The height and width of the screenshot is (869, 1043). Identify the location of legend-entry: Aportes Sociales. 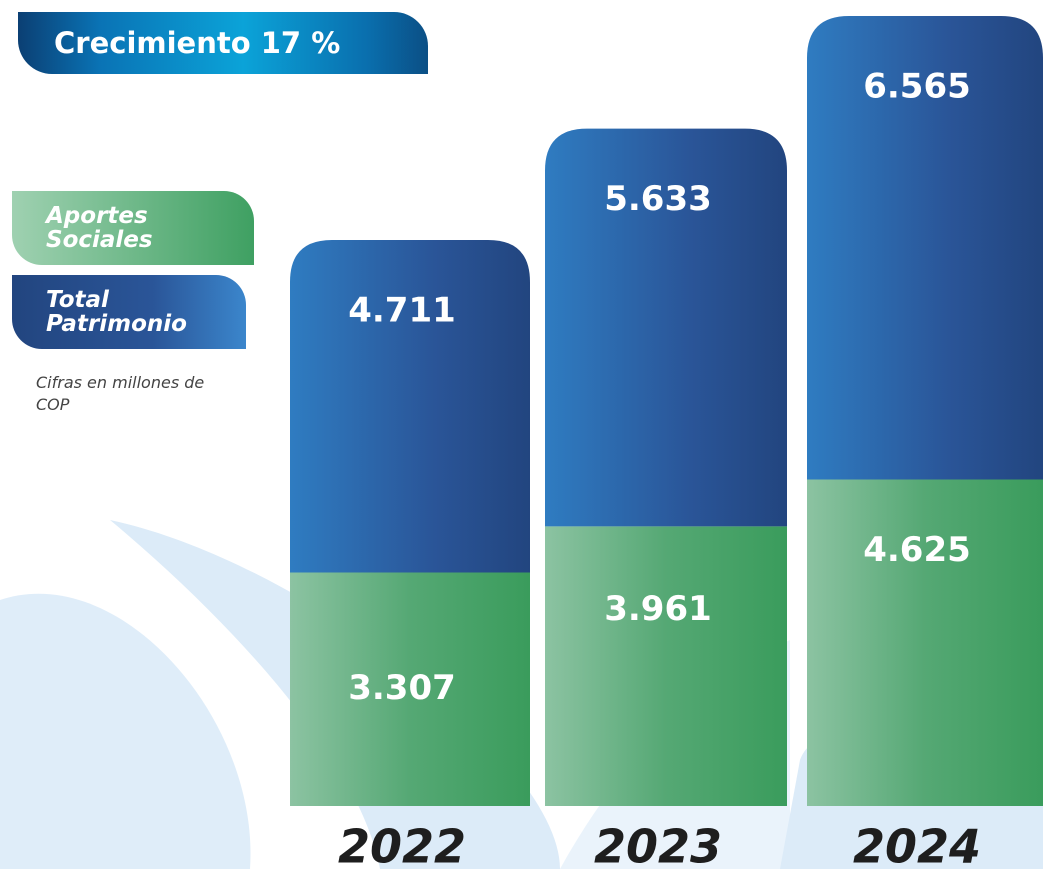
(133, 228).